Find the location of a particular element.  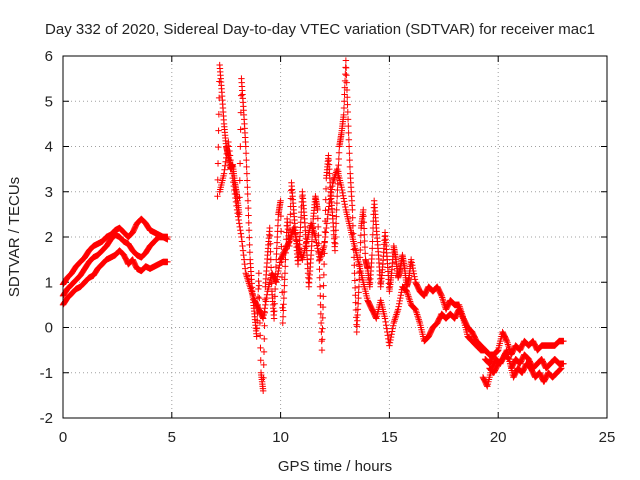

y-tick-label: 0 is located at coordinates (49, 328).